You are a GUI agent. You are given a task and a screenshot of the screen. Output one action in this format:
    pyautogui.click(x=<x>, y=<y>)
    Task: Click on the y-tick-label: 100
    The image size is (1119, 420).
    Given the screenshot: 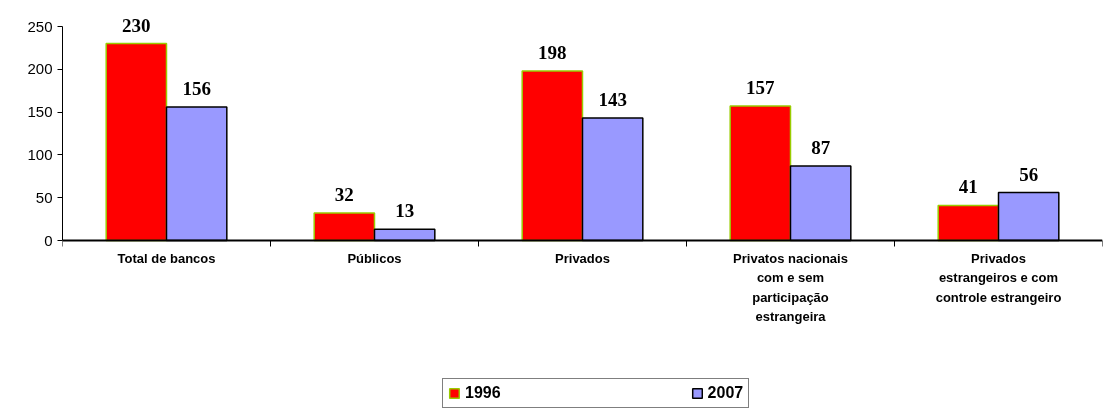 What is the action you would take?
    pyautogui.click(x=40, y=154)
    